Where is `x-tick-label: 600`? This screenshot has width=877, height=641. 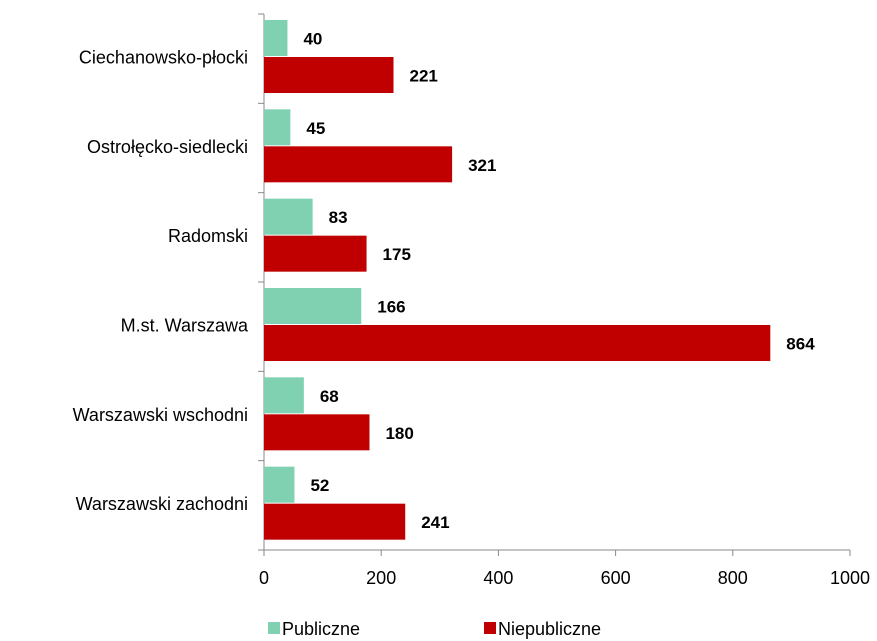 x-tick-label: 600 is located at coordinates (616, 578).